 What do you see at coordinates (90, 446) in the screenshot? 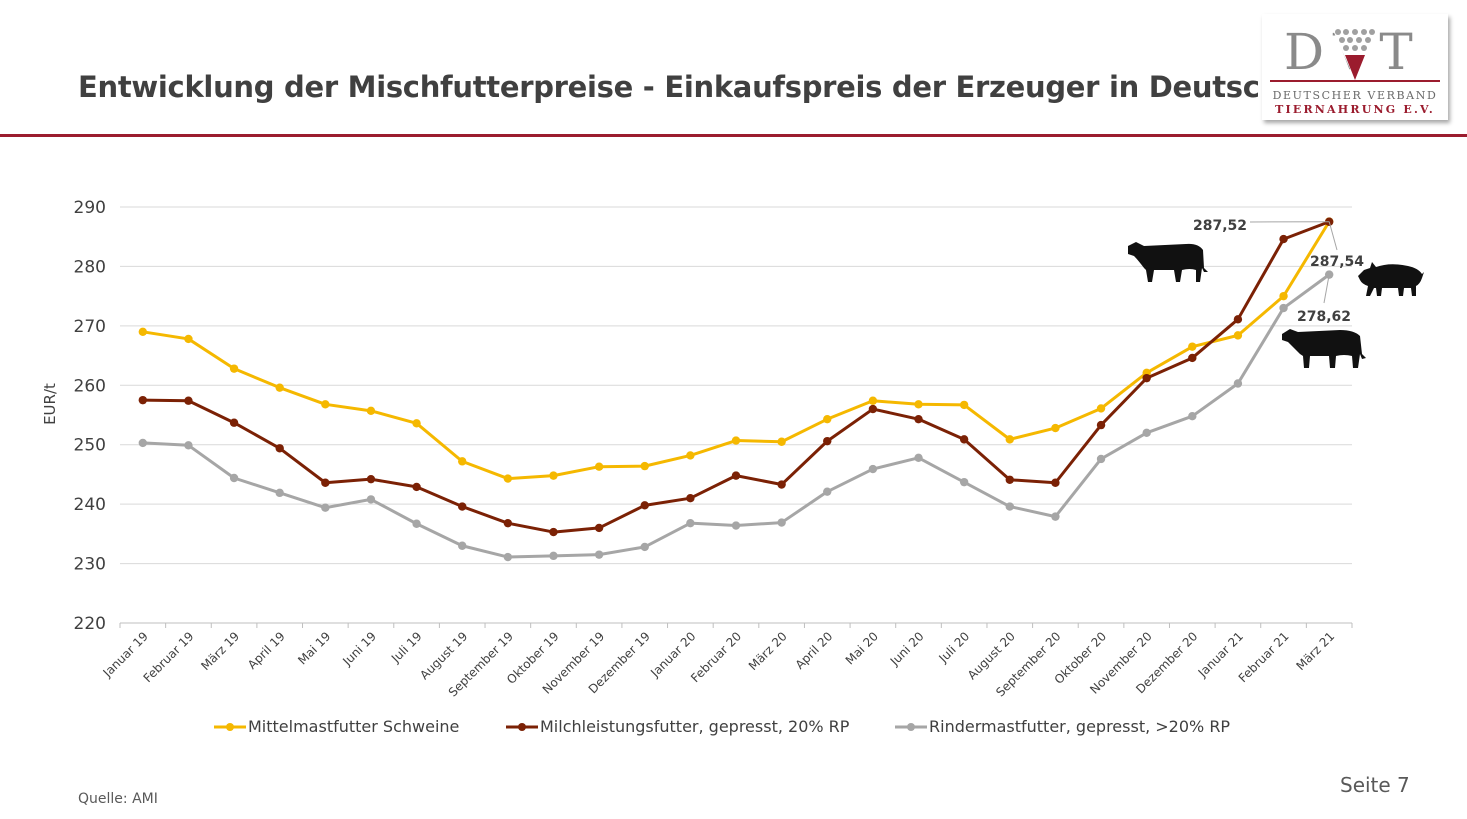
I see `y-tick-label: 250` at bounding box center [90, 446].